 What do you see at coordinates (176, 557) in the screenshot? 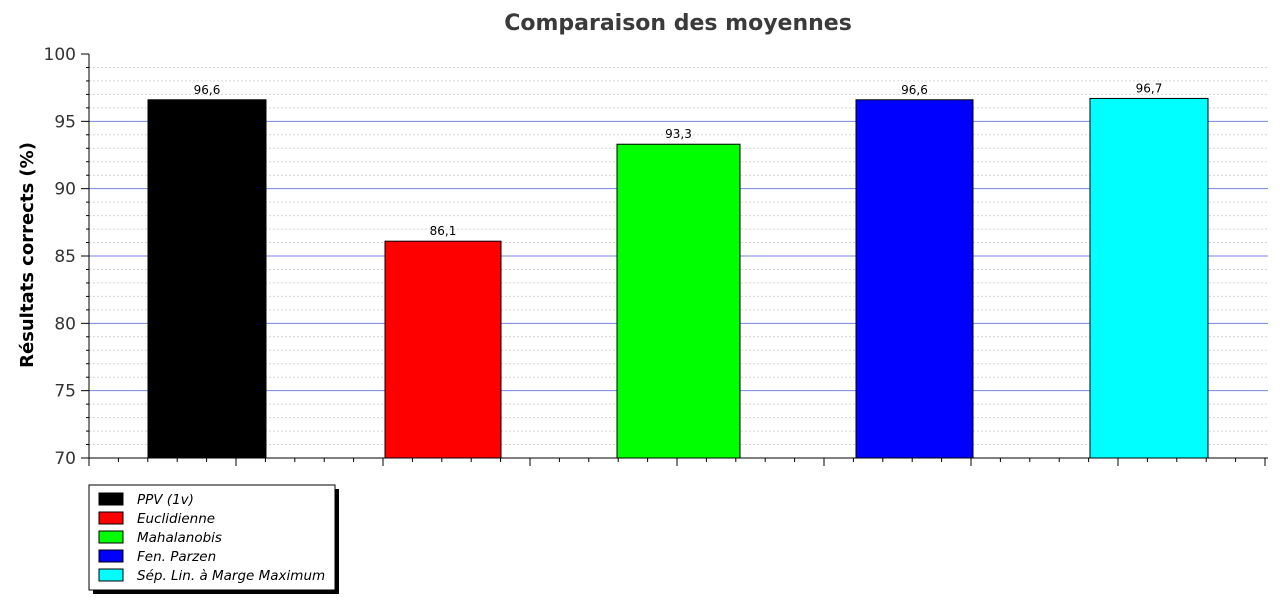
I see `legend-label-3: Fen. Parzen` at bounding box center [176, 557].